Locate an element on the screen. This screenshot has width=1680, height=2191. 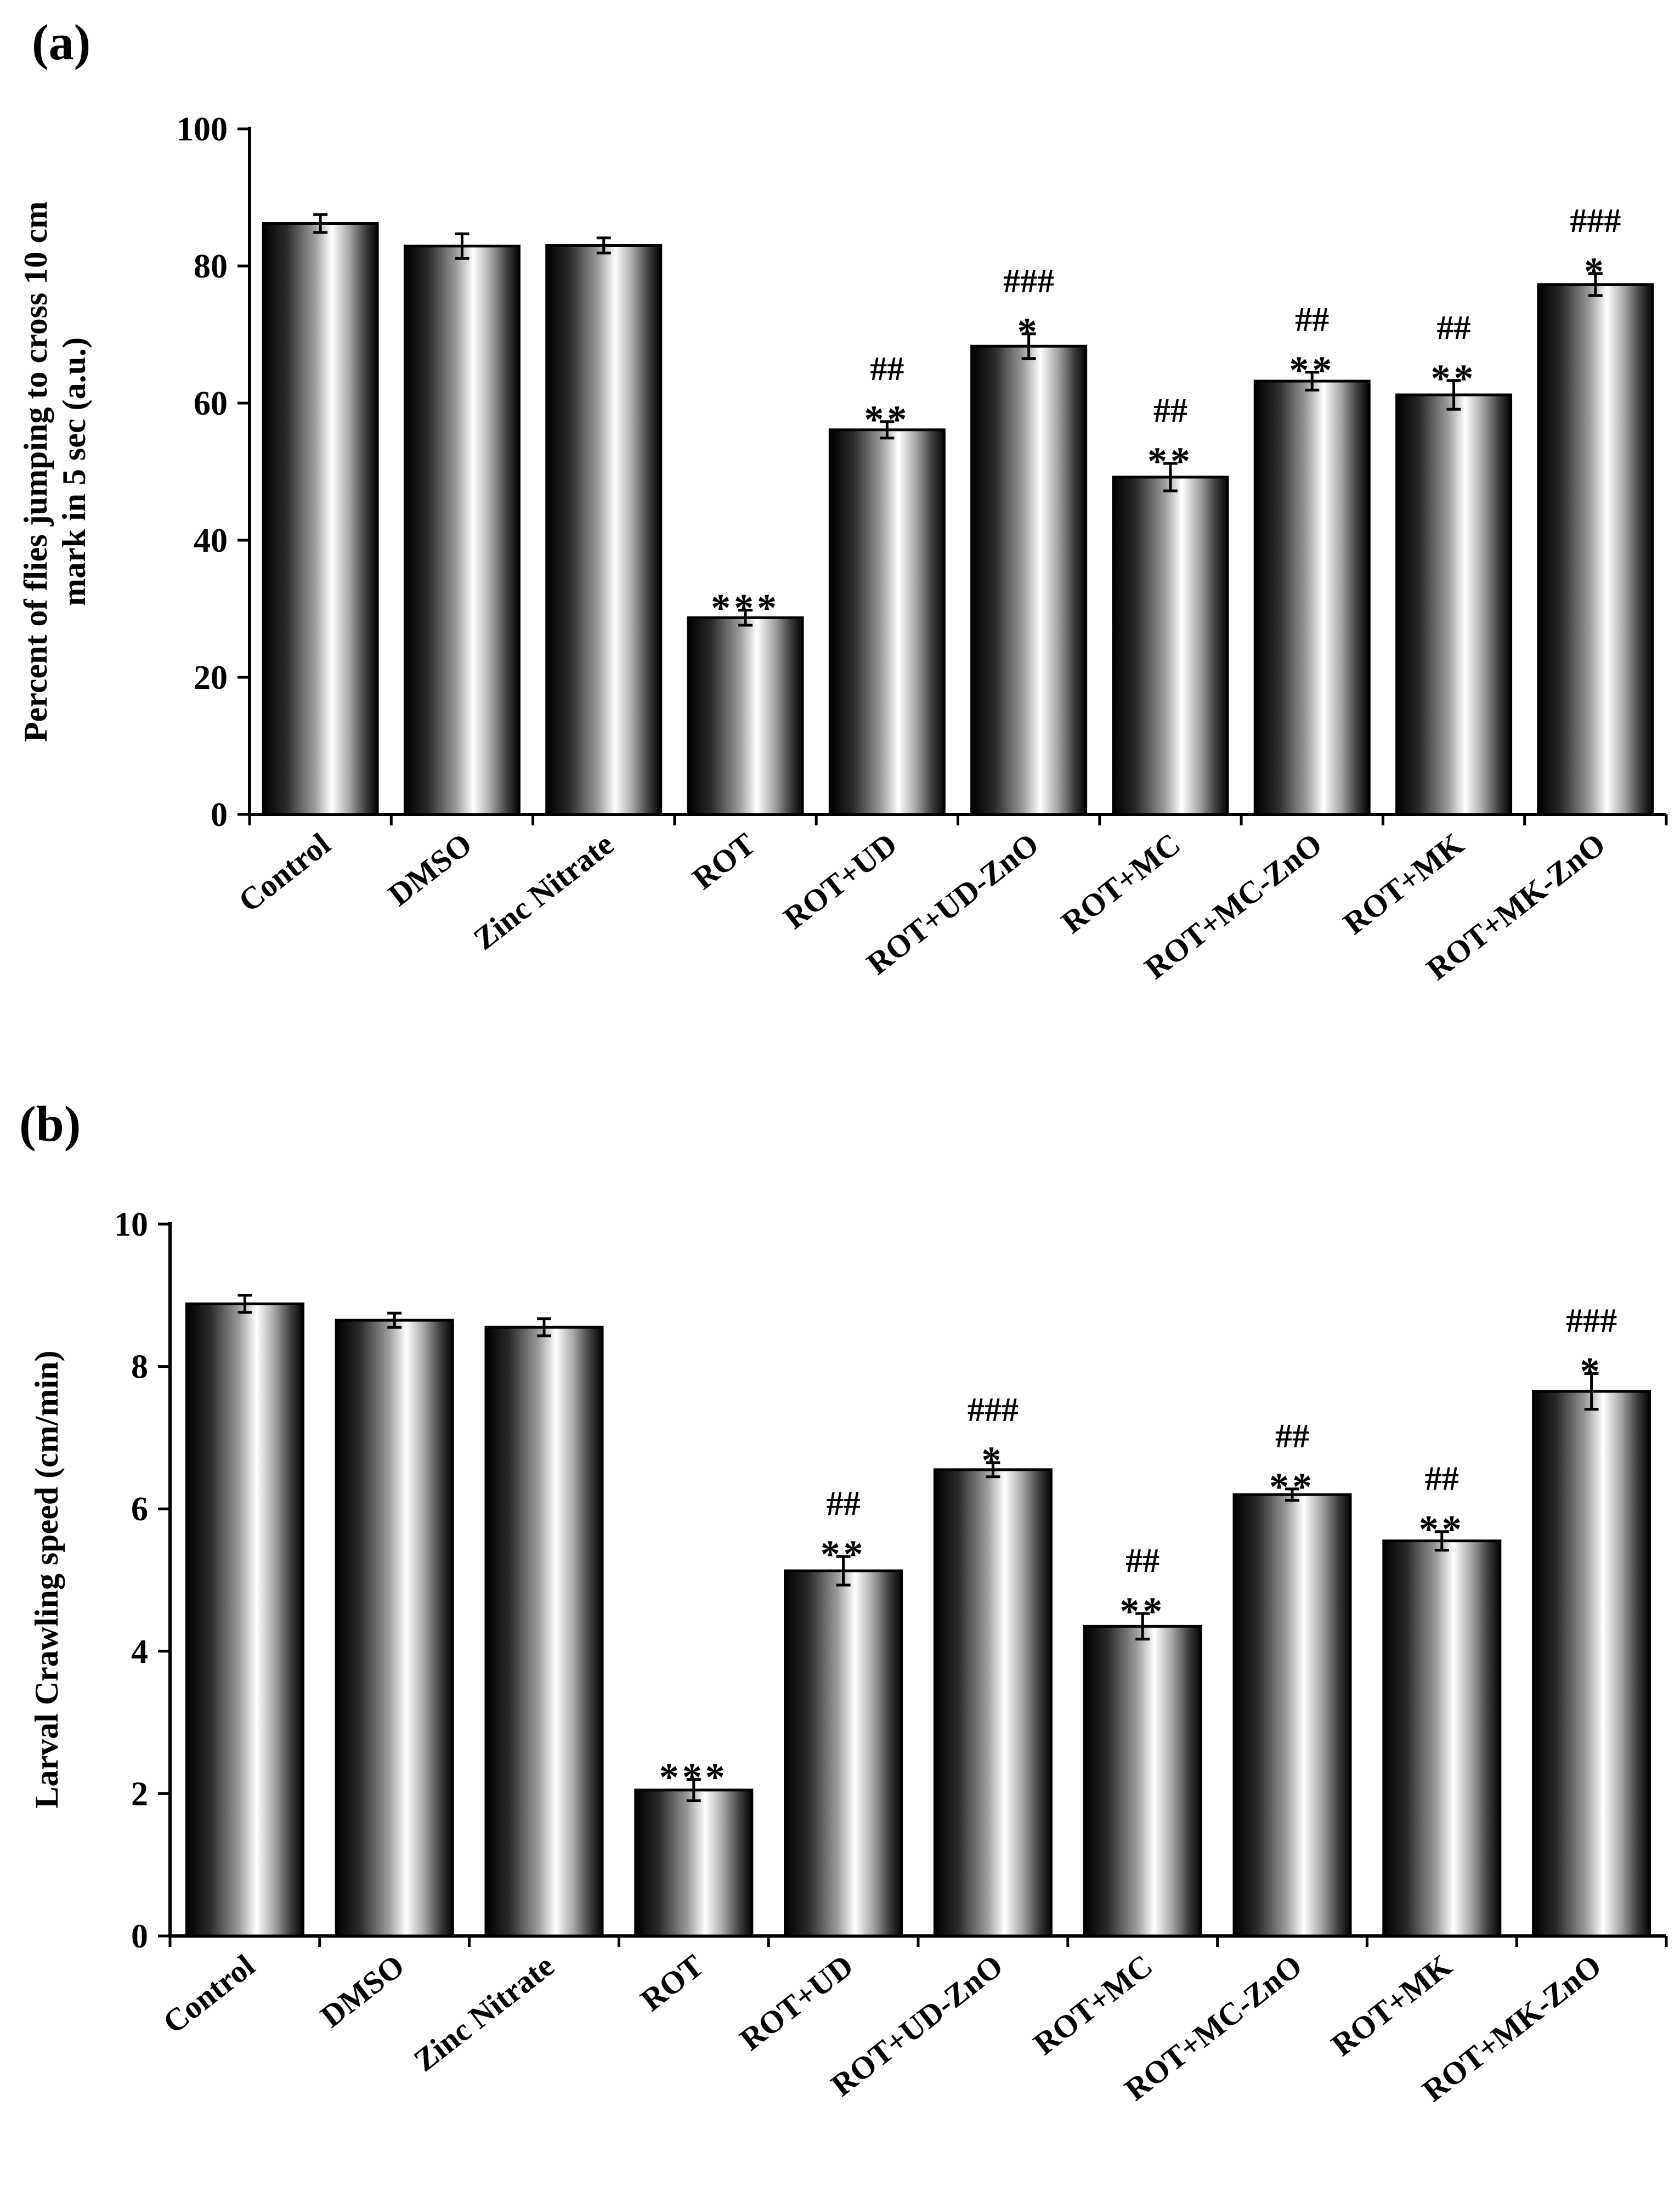
panel-a-label: (a) is located at coordinates (61, 42).